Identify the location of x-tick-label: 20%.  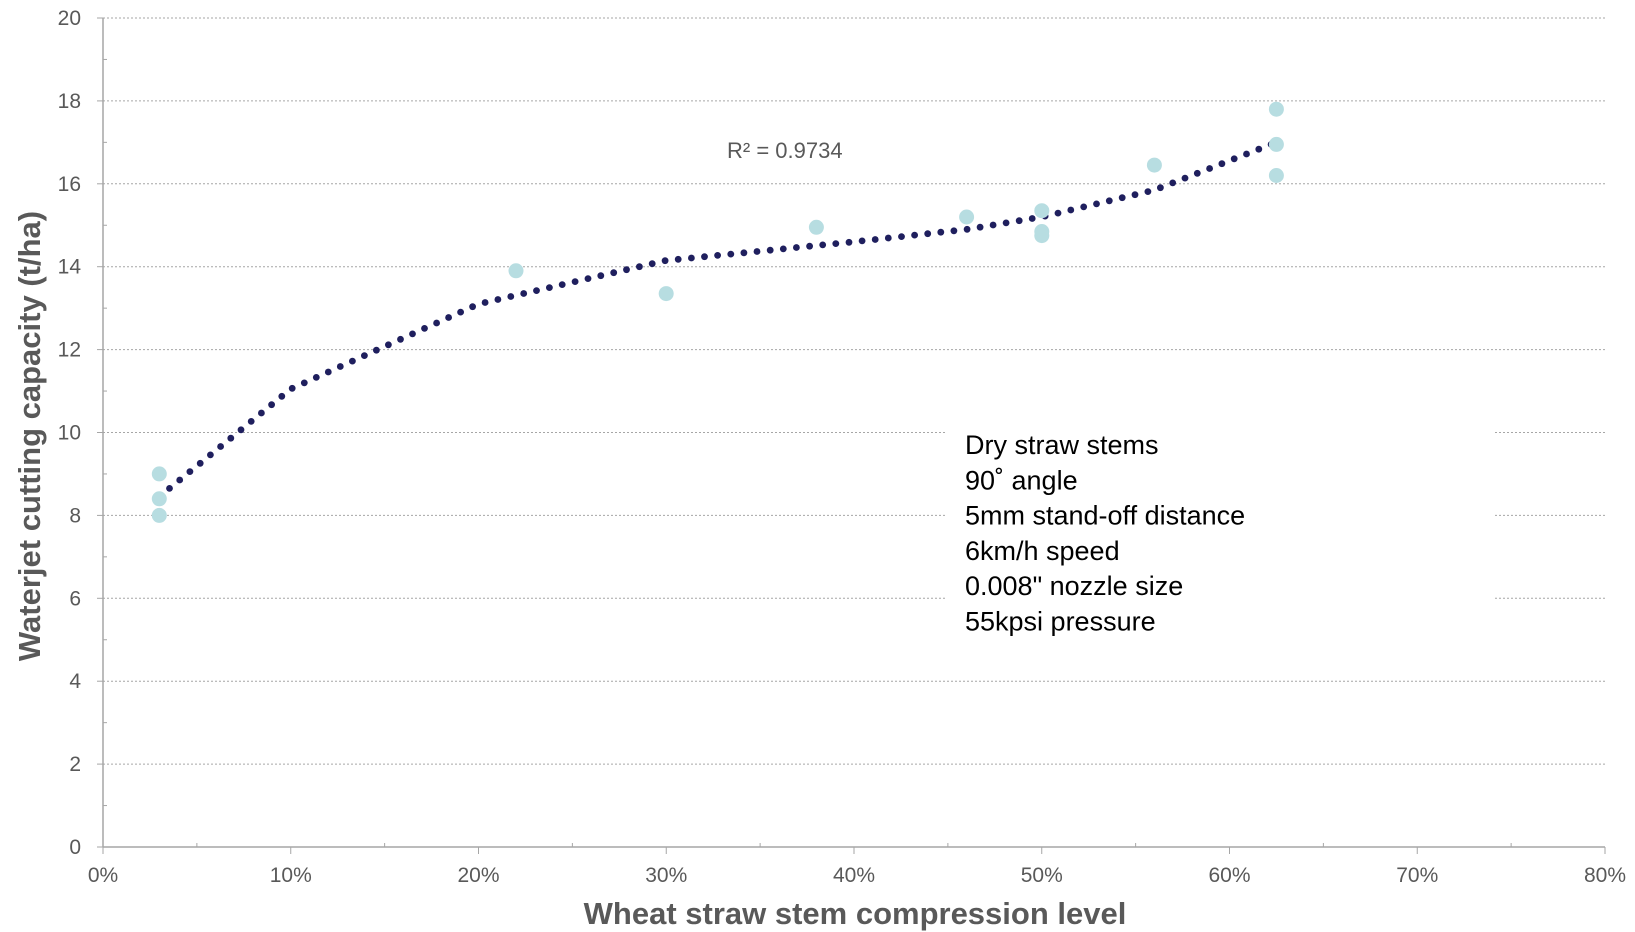
(478, 875).